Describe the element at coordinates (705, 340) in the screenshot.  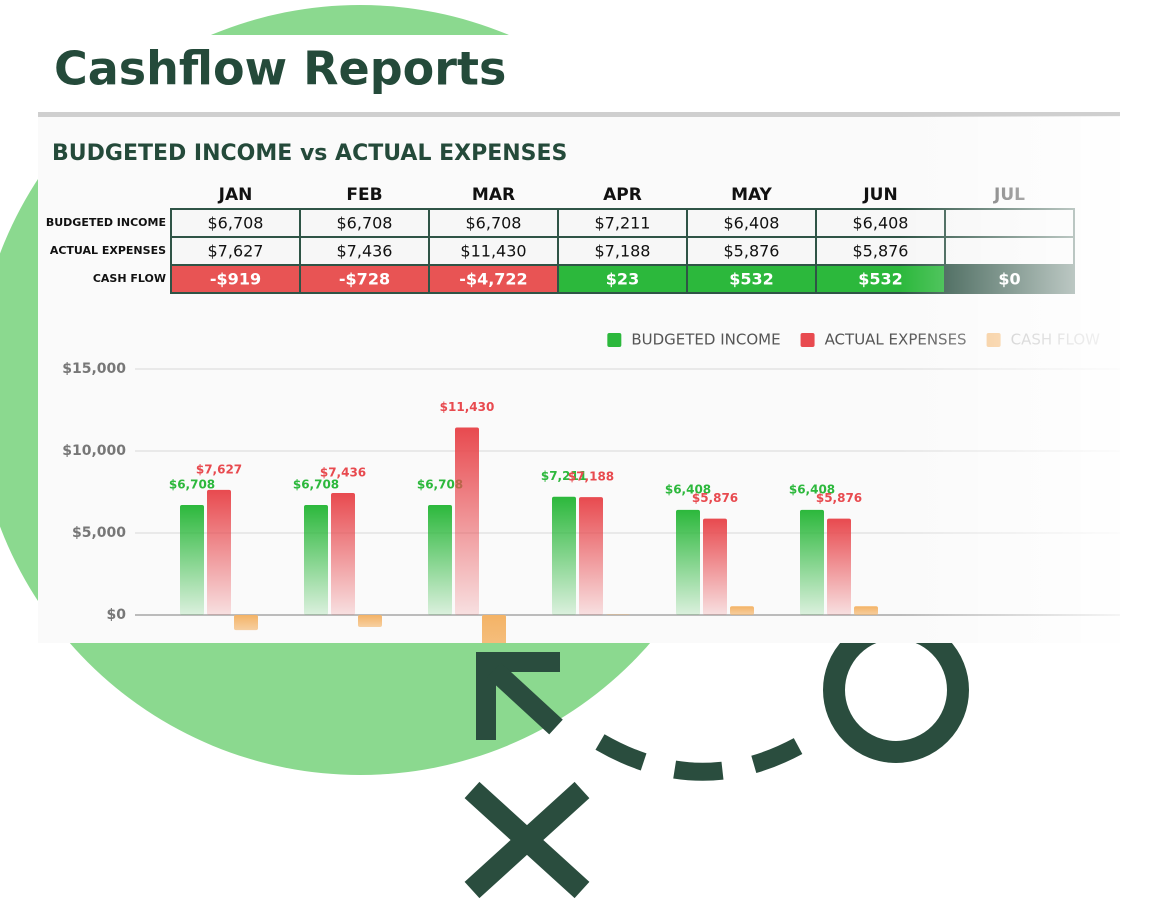
I see `legend-label: BUDGETED INCOME` at that location.